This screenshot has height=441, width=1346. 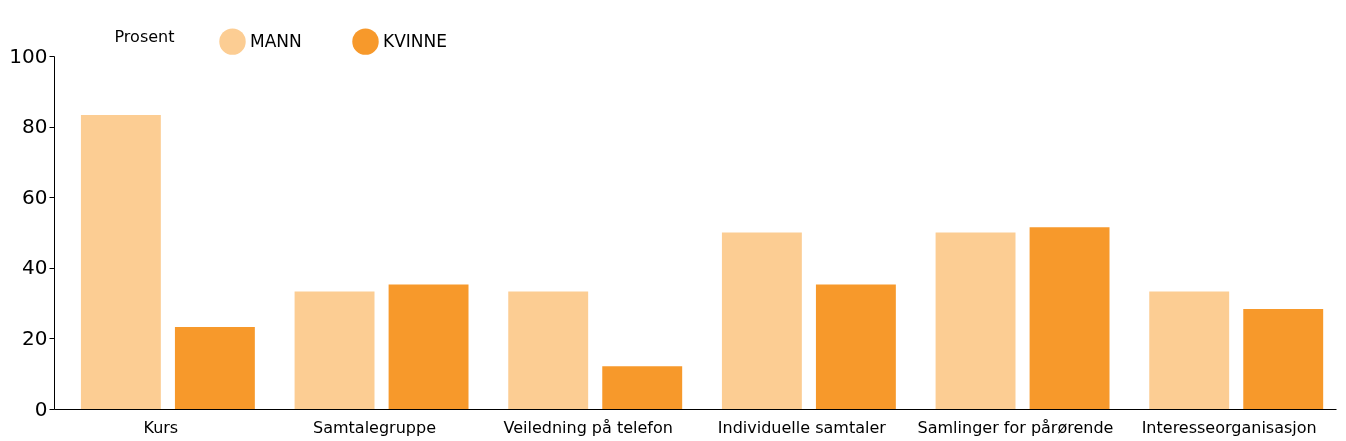 What do you see at coordinates (161, 427) in the screenshot?
I see `x-tick-label: Kurs` at bounding box center [161, 427].